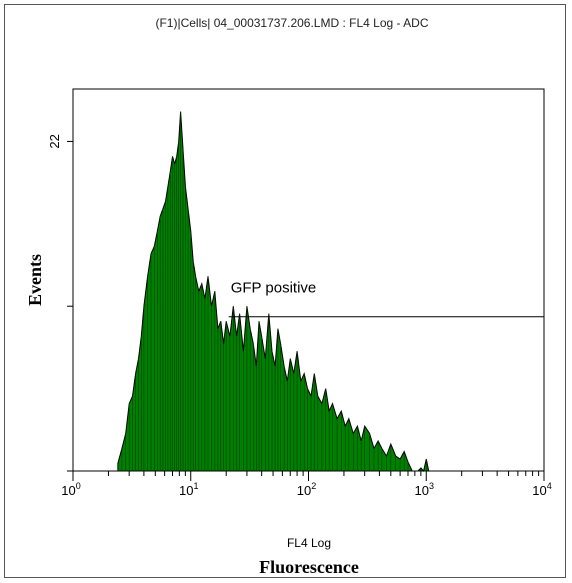 This screenshot has width=572, height=583. Describe the element at coordinates (35, 280) in the screenshot. I see `y-axis-label: Events` at that location.